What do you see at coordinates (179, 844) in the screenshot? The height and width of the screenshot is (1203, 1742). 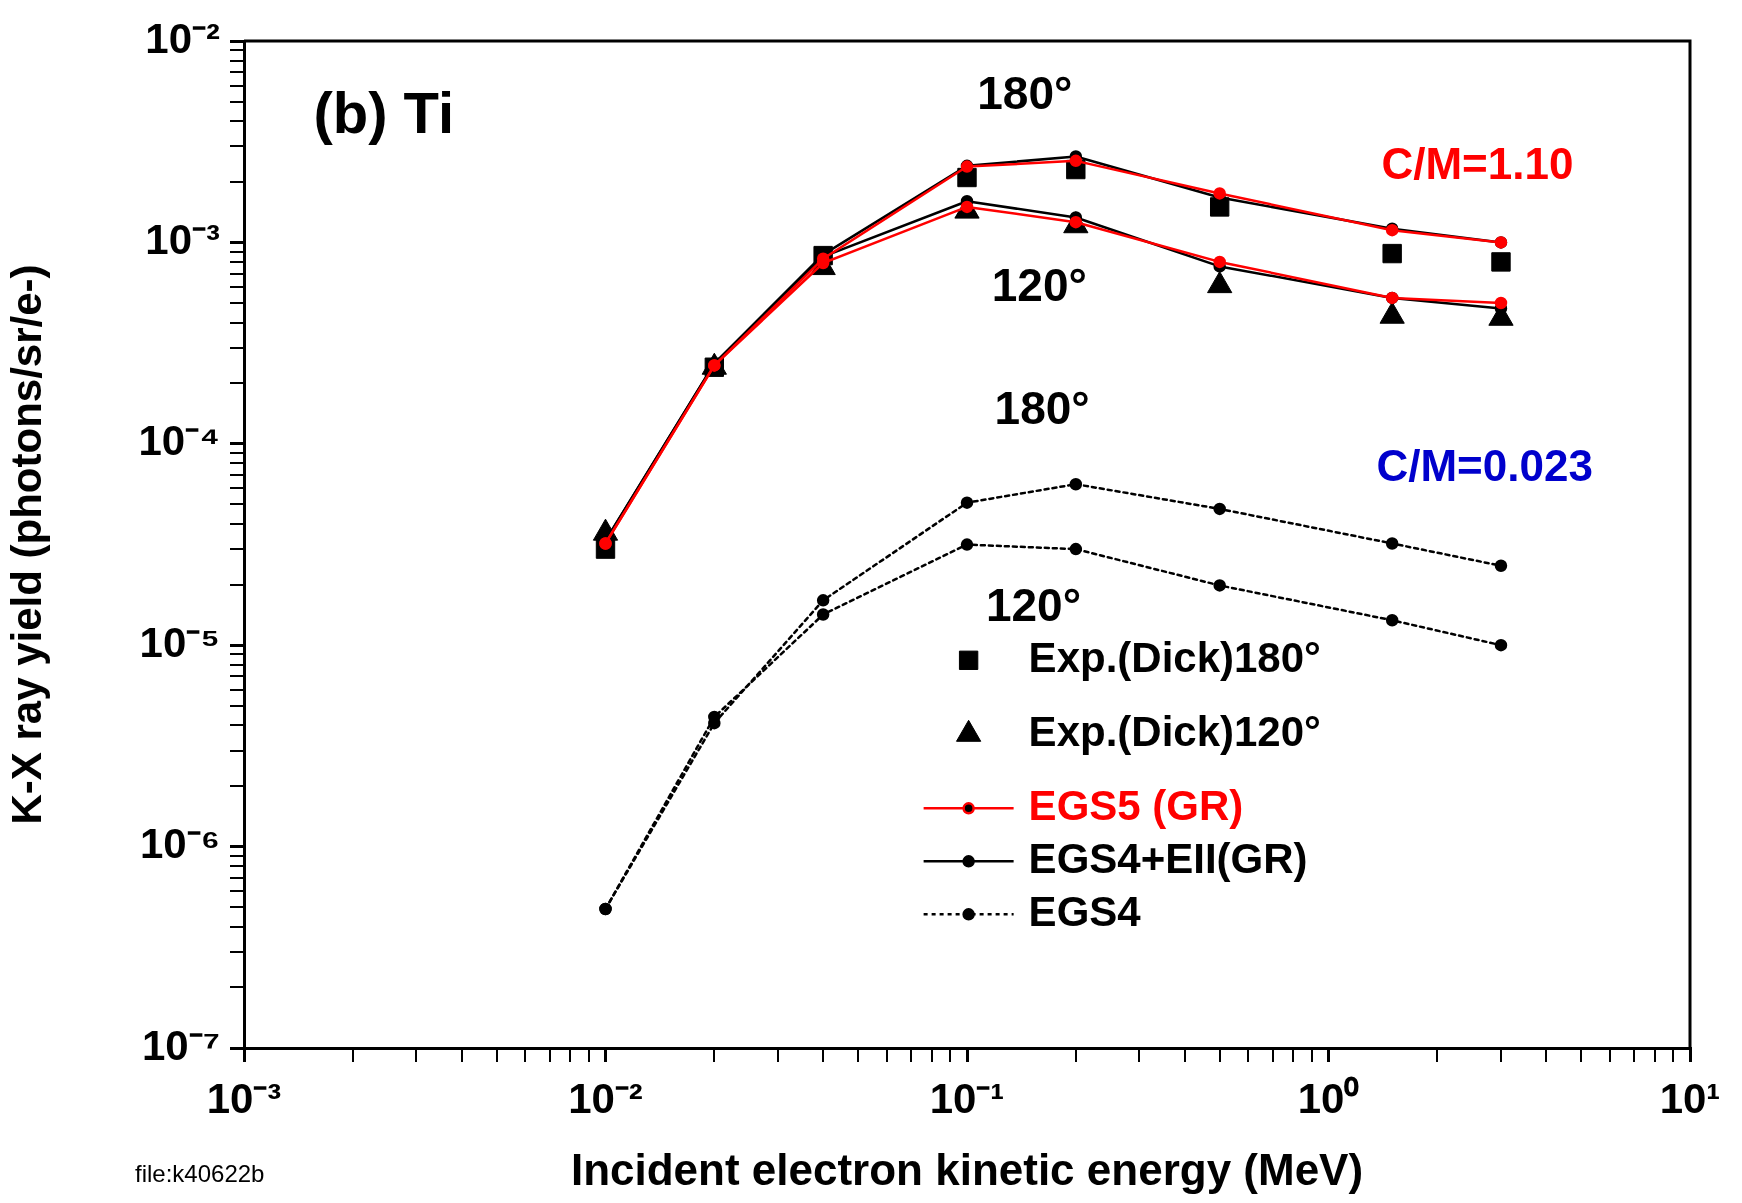 I see `y-tick-label: 10⁻⁶` at bounding box center [179, 844].